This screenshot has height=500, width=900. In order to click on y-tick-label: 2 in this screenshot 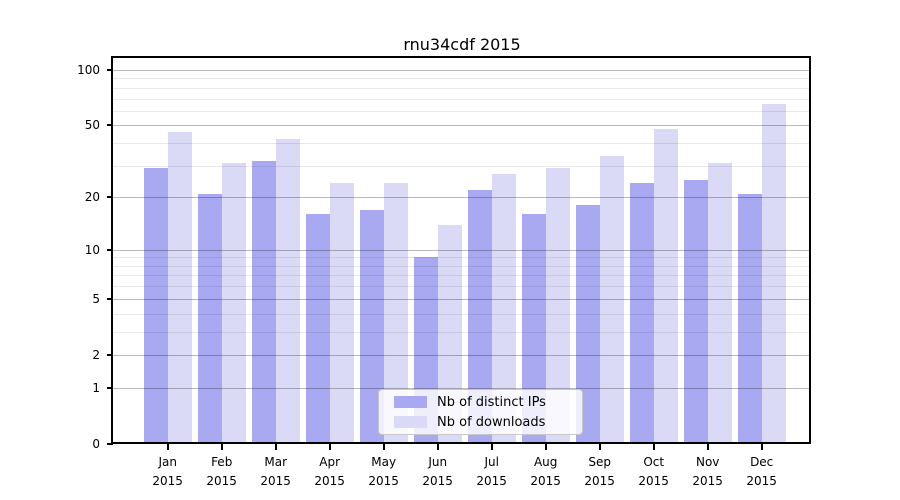, I will do `click(96, 355)`.